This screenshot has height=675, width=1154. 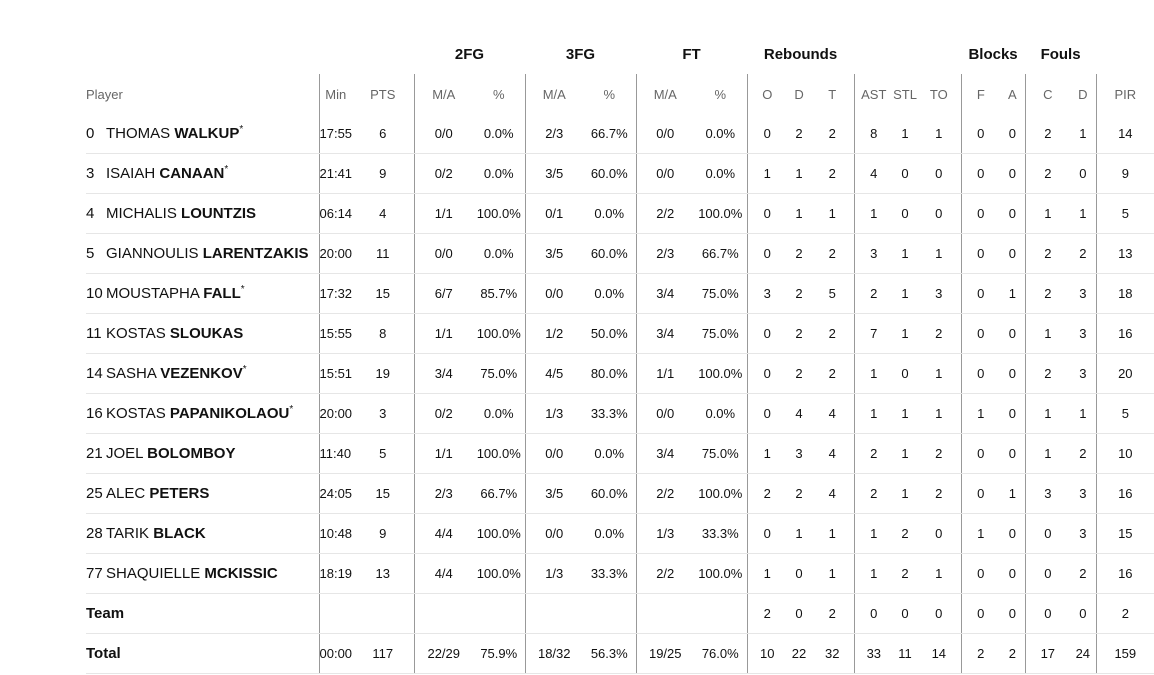 I want to click on stat-pir: 5, so click(x=1124, y=413).